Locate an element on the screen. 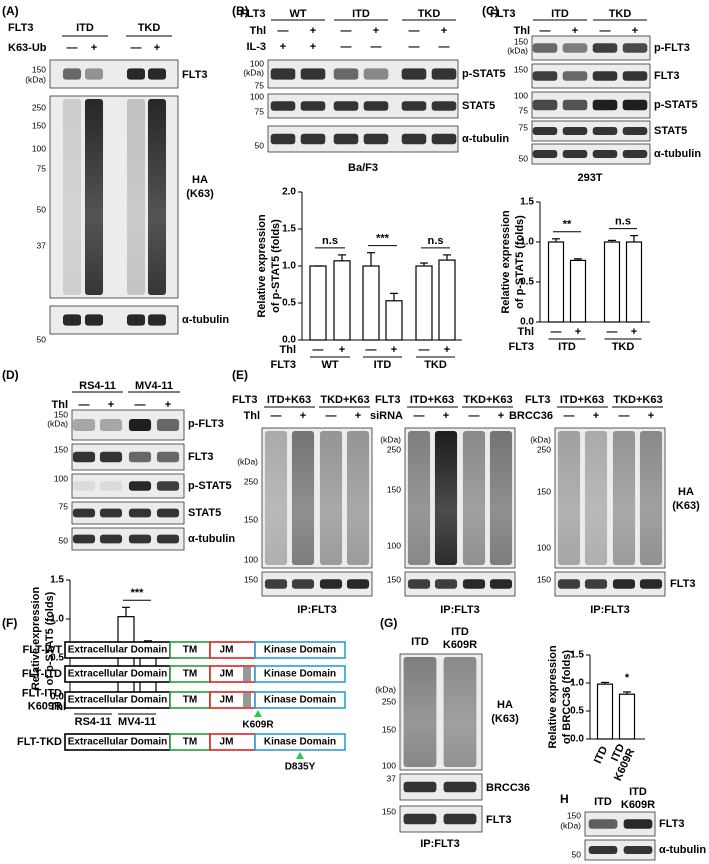 The height and width of the screenshot is (864, 709). label: p-FLT3 is located at coordinates (672, 48).